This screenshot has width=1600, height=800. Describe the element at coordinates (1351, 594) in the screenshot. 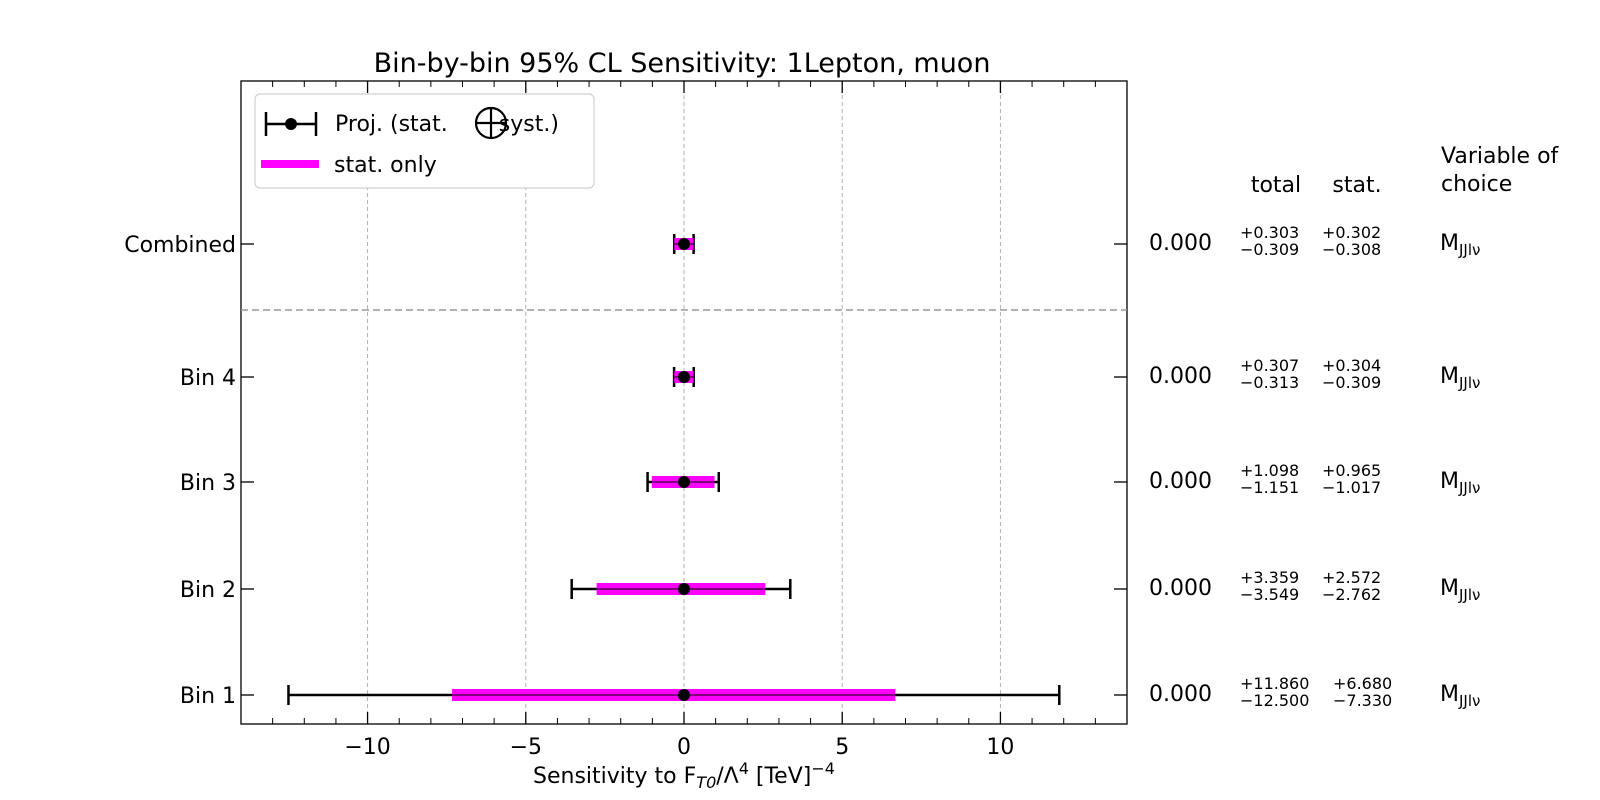

I see `stat-down-label: −2.762` at that location.